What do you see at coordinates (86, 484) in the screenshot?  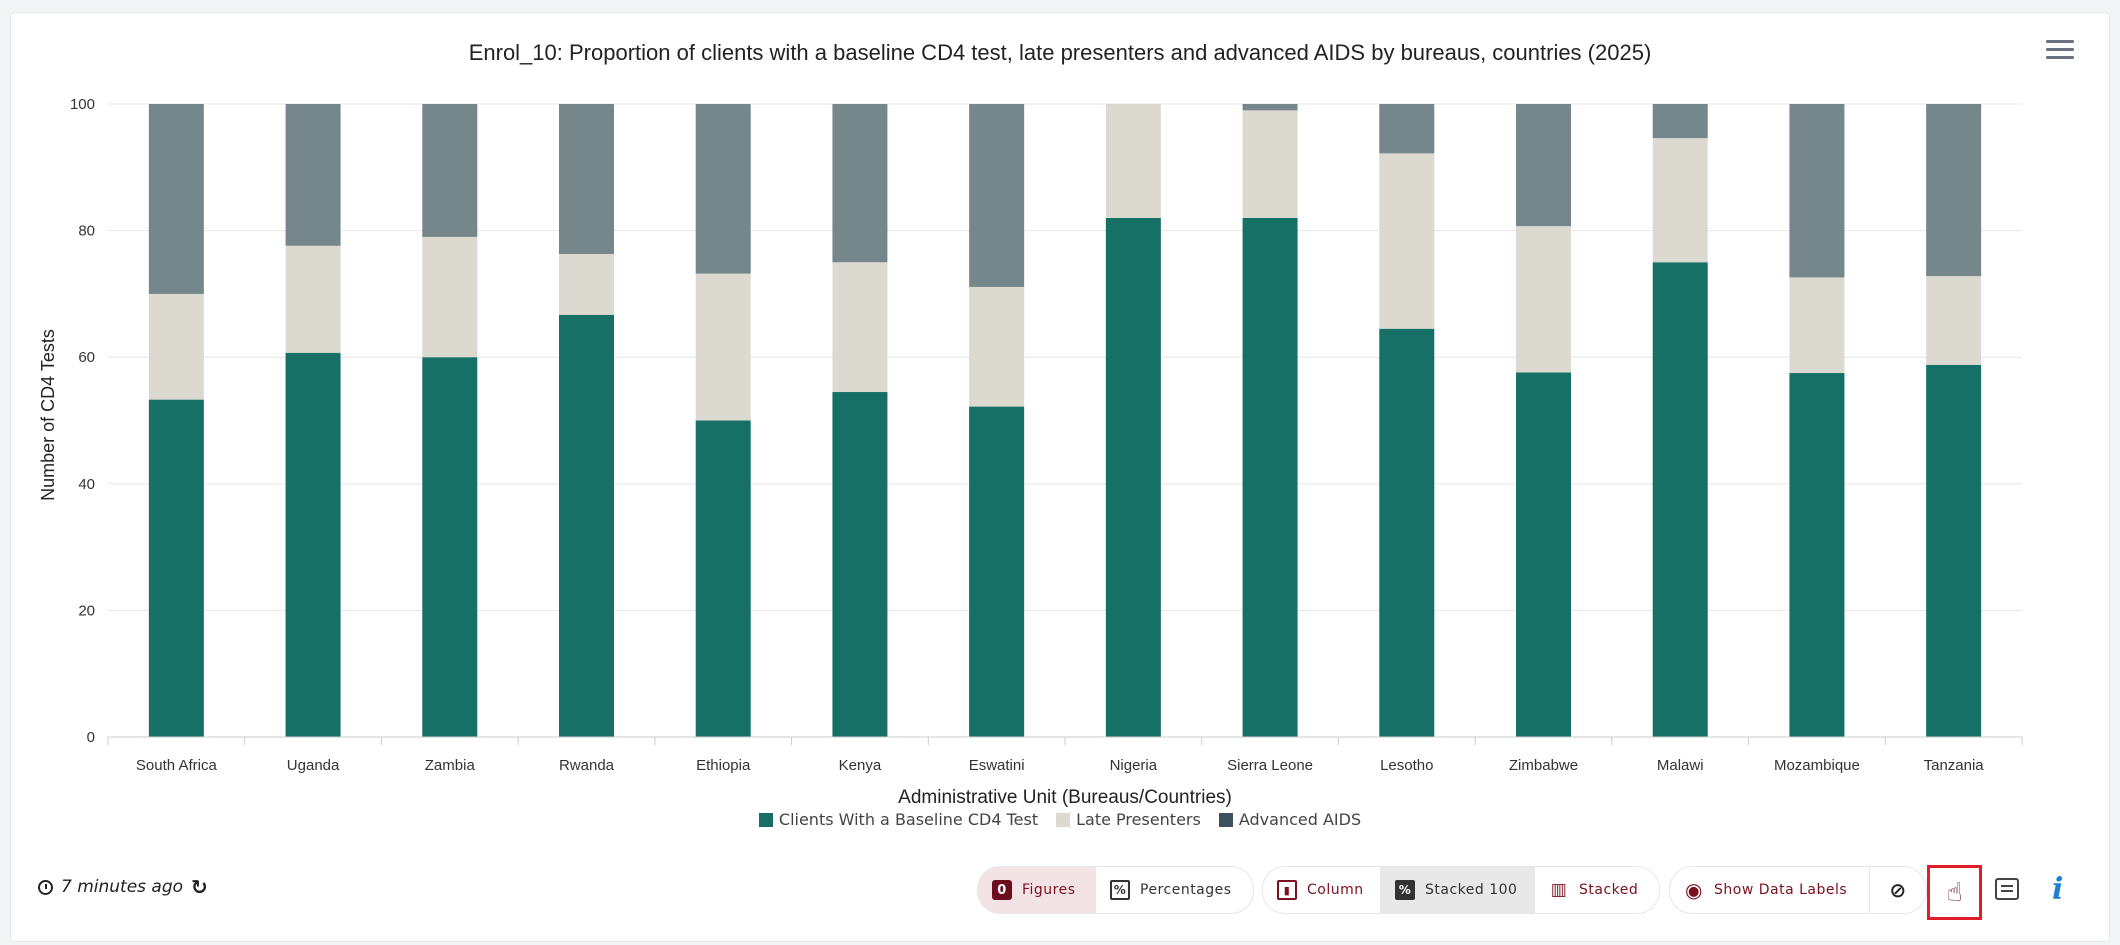 I see `y-tick-label: 40` at bounding box center [86, 484].